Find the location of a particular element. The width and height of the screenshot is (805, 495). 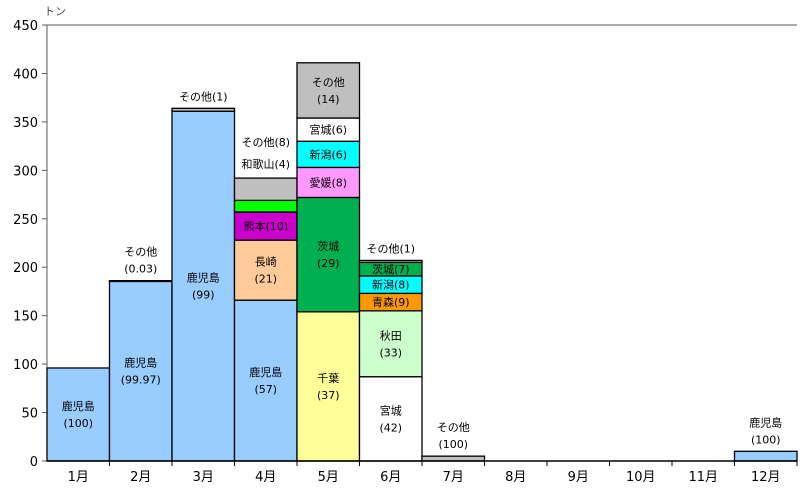

data-label: 千葉 is located at coordinates (328, 378).